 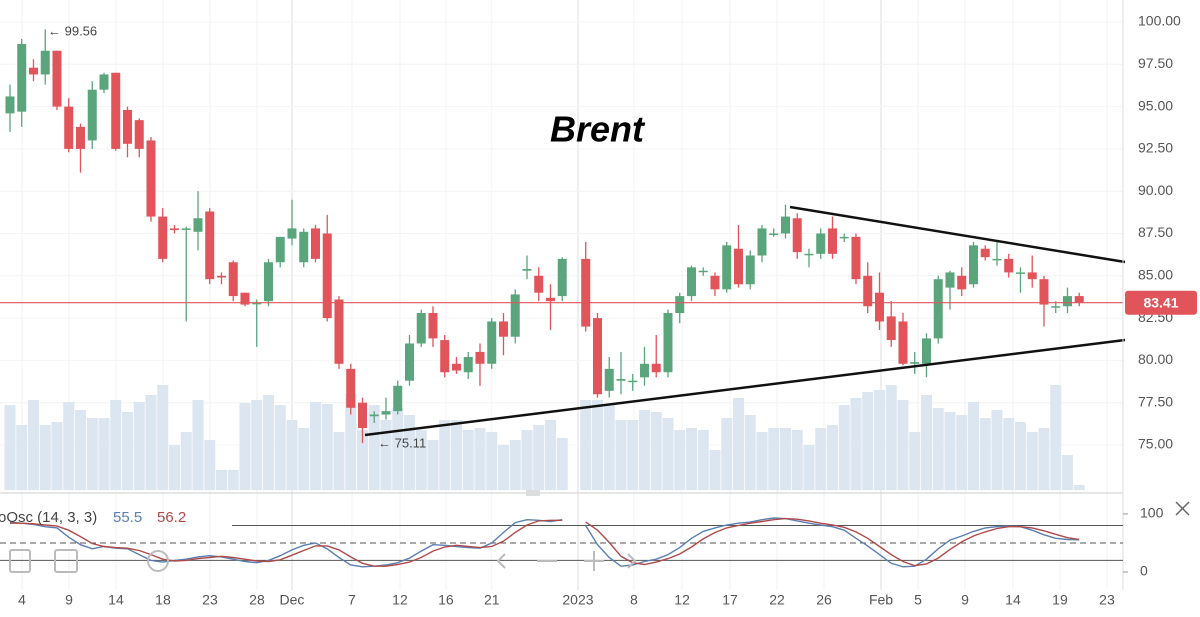 I want to click on y-tick-label: 90.00, so click(x=1155, y=190).